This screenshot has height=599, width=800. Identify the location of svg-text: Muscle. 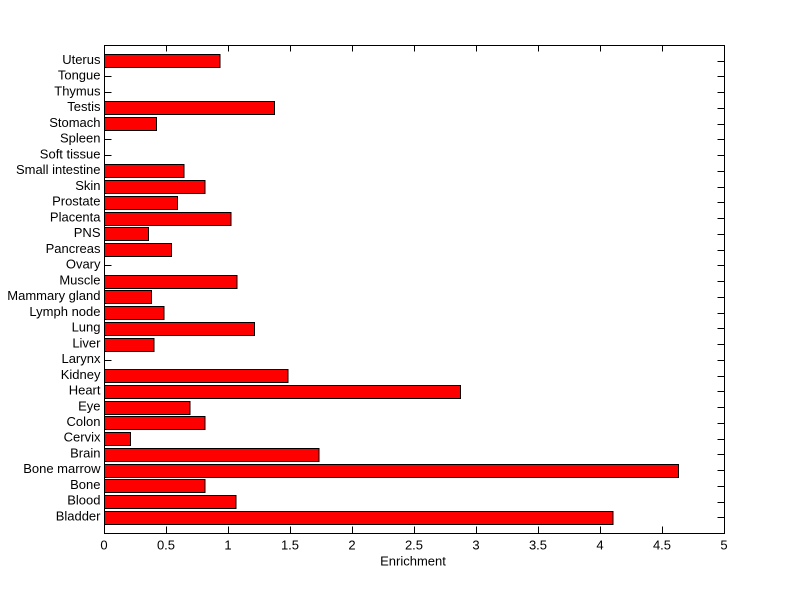
(79, 279).